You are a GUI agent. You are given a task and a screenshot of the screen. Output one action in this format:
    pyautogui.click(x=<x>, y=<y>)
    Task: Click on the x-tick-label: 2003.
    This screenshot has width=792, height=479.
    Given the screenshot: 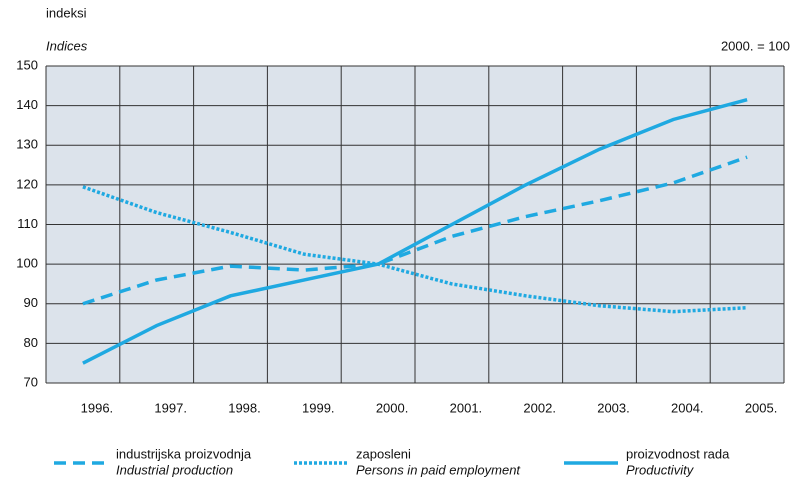 What is the action you would take?
    pyautogui.click(x=613, y=407)
    